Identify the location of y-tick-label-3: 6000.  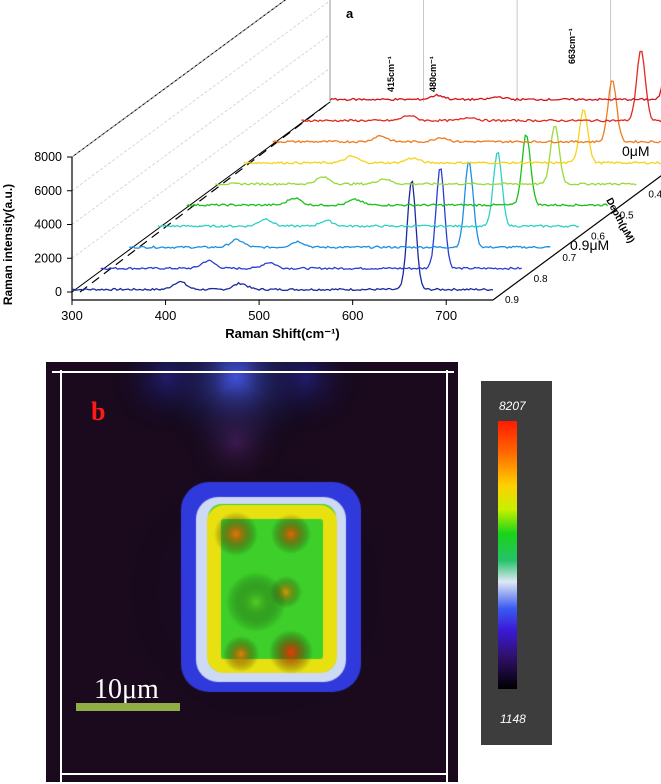
(48, 191).